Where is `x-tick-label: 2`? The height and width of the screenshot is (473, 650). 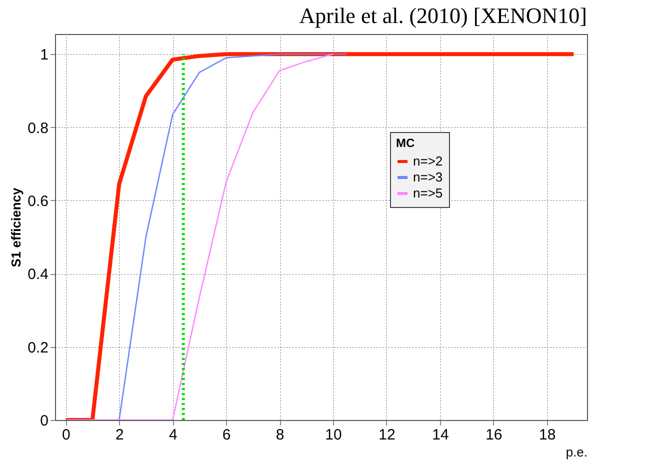
x-tick-label: 2 is located at coordinates (119, 435).